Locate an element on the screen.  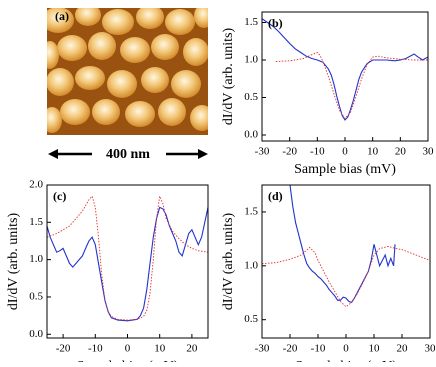
x-axis-label: Sample bias (mV) is located at coordinates (345, 169).